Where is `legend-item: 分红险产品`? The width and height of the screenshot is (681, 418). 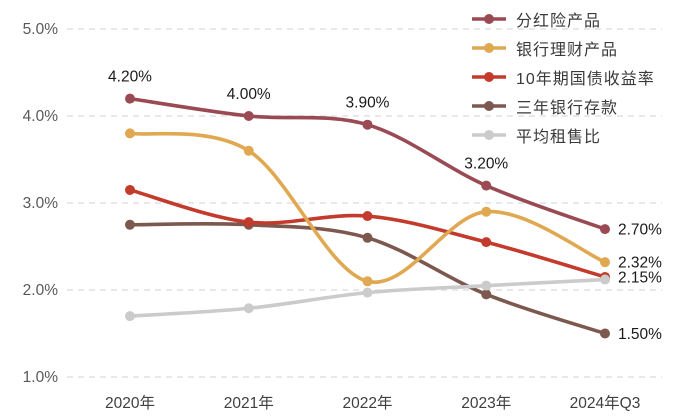
legend-item: 分红险产品 is located at coordinates (563, 18).